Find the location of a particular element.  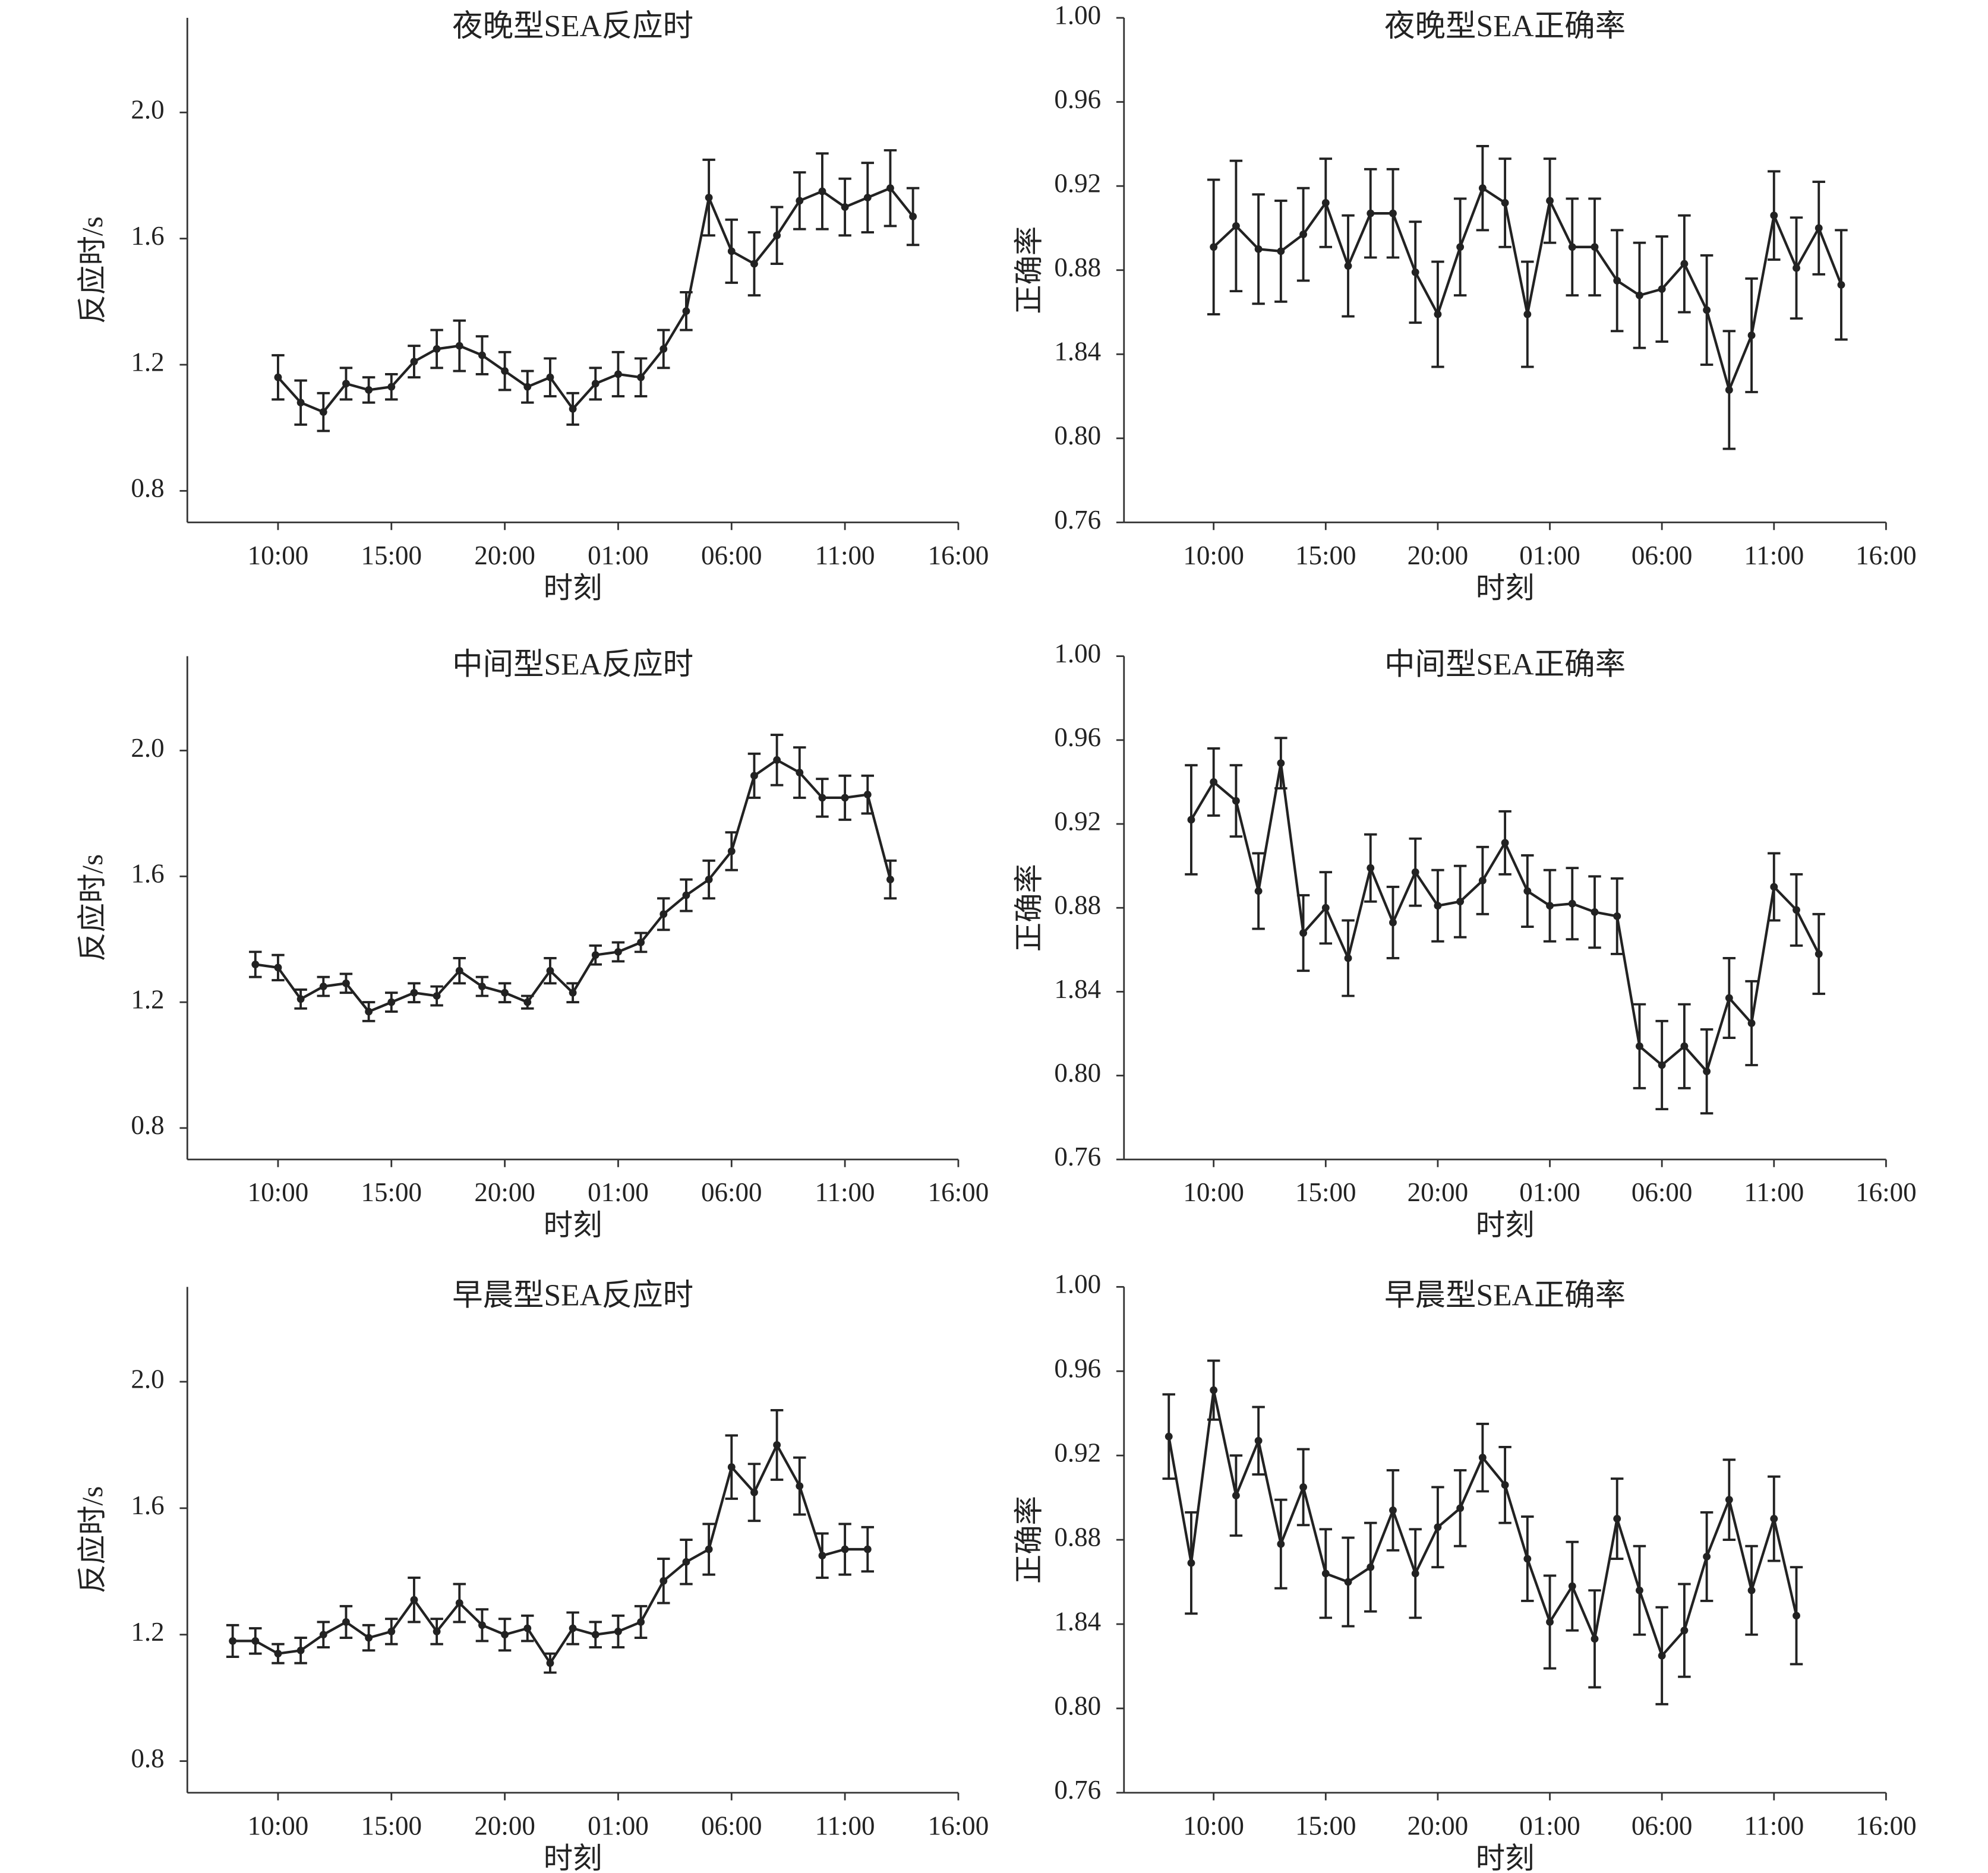

y-axis-label: 反应时/s is located at coordinates (92, 270).